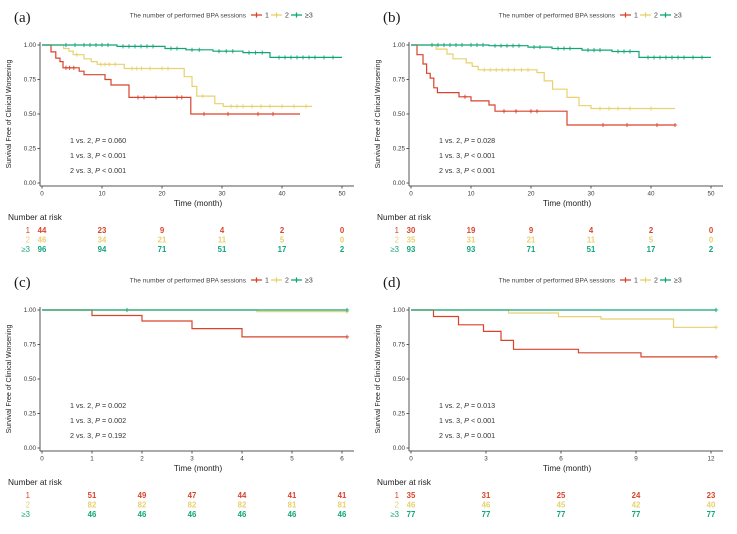 This screenshot has height=534, width=737. Describe the element at coordinates (282, 194) in the screenshot. I see `x-tick-label: 40` at that location.